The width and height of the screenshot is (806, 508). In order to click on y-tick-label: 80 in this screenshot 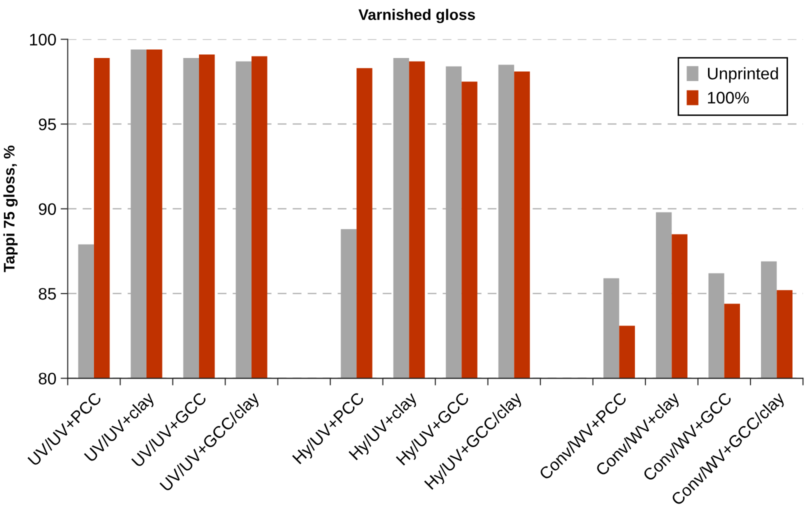, I will do `click(47, 378)`.